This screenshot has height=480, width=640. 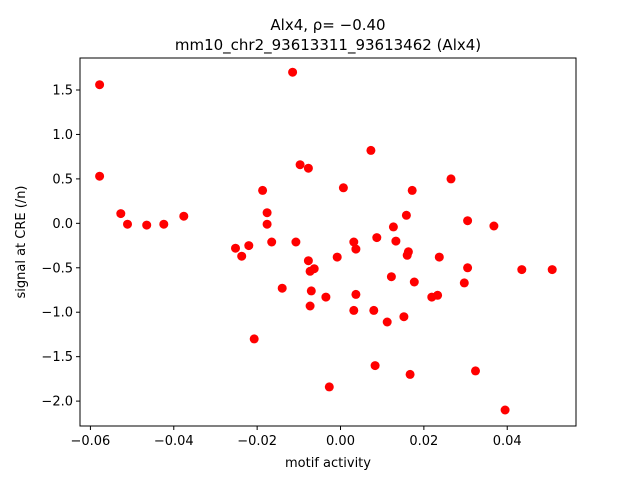 What do you see at coordinates (296, 437) in the screenshot?
I see `x-axis-ticks: −0.06 −0.04 −0.02 0.00 0.02 0.04` at bounding box center [296, 437].